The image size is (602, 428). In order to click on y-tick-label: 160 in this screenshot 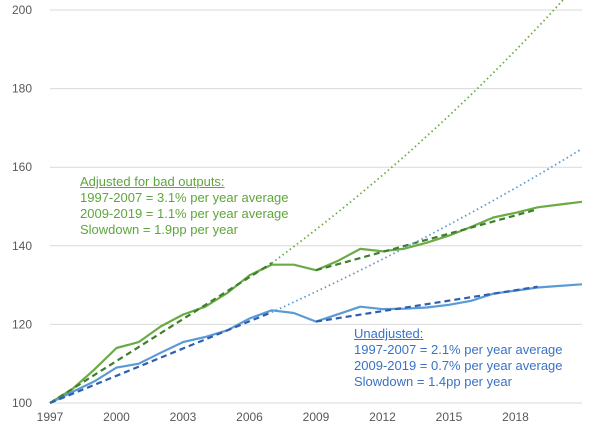, I will do `click(22, 167)`.